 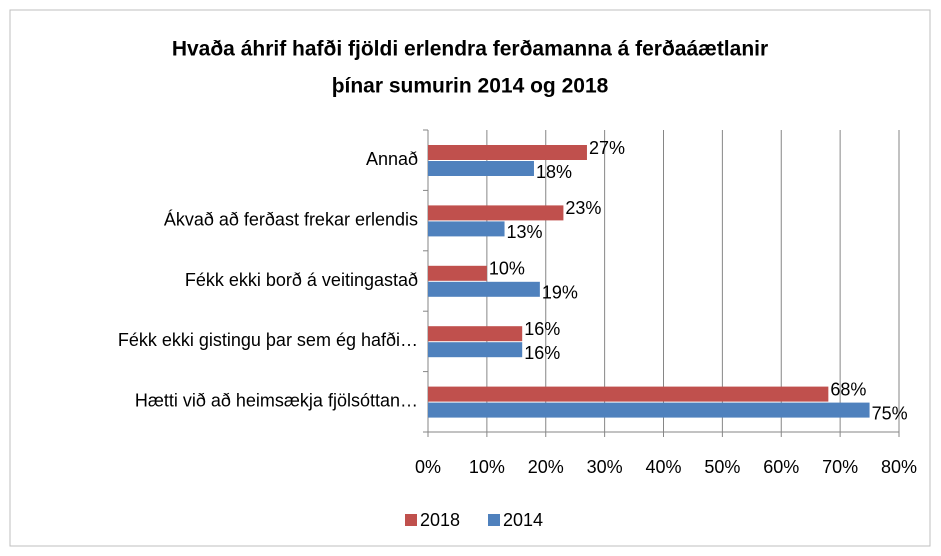 I want to click on data-label: 27%, so click(x=607, y=148).